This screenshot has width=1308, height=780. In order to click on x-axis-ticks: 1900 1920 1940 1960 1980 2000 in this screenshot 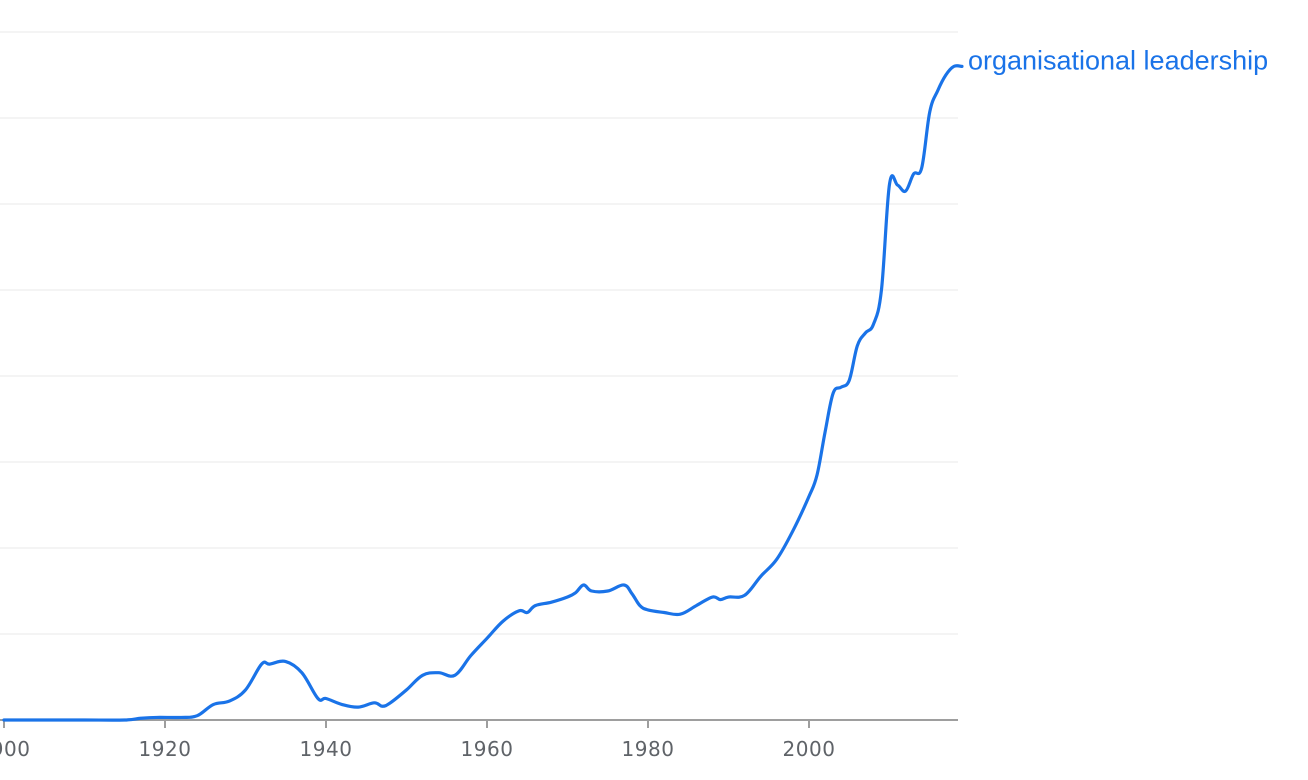, I will do `click(417, 740)`.